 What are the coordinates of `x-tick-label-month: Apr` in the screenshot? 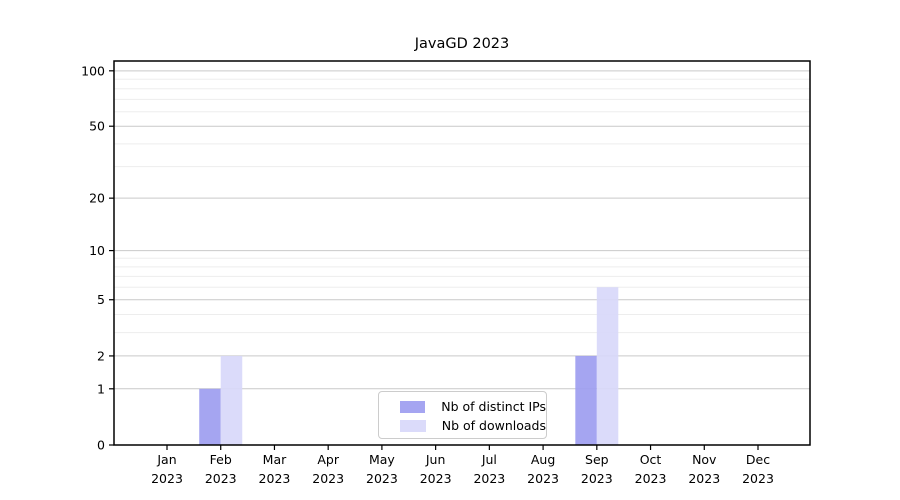 It's located at (328, 459).